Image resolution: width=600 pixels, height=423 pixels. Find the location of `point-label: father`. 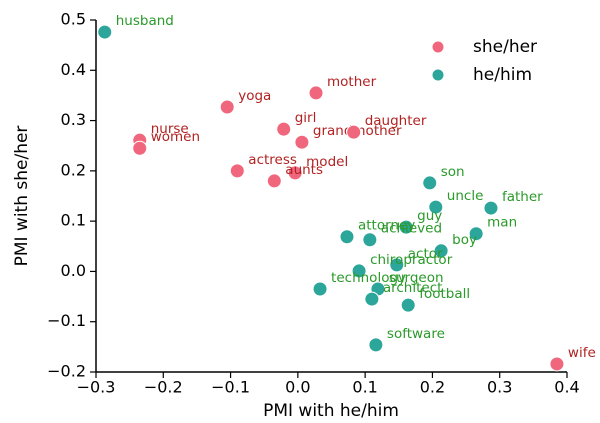

point-label: father is located at coordinates (522, 197).